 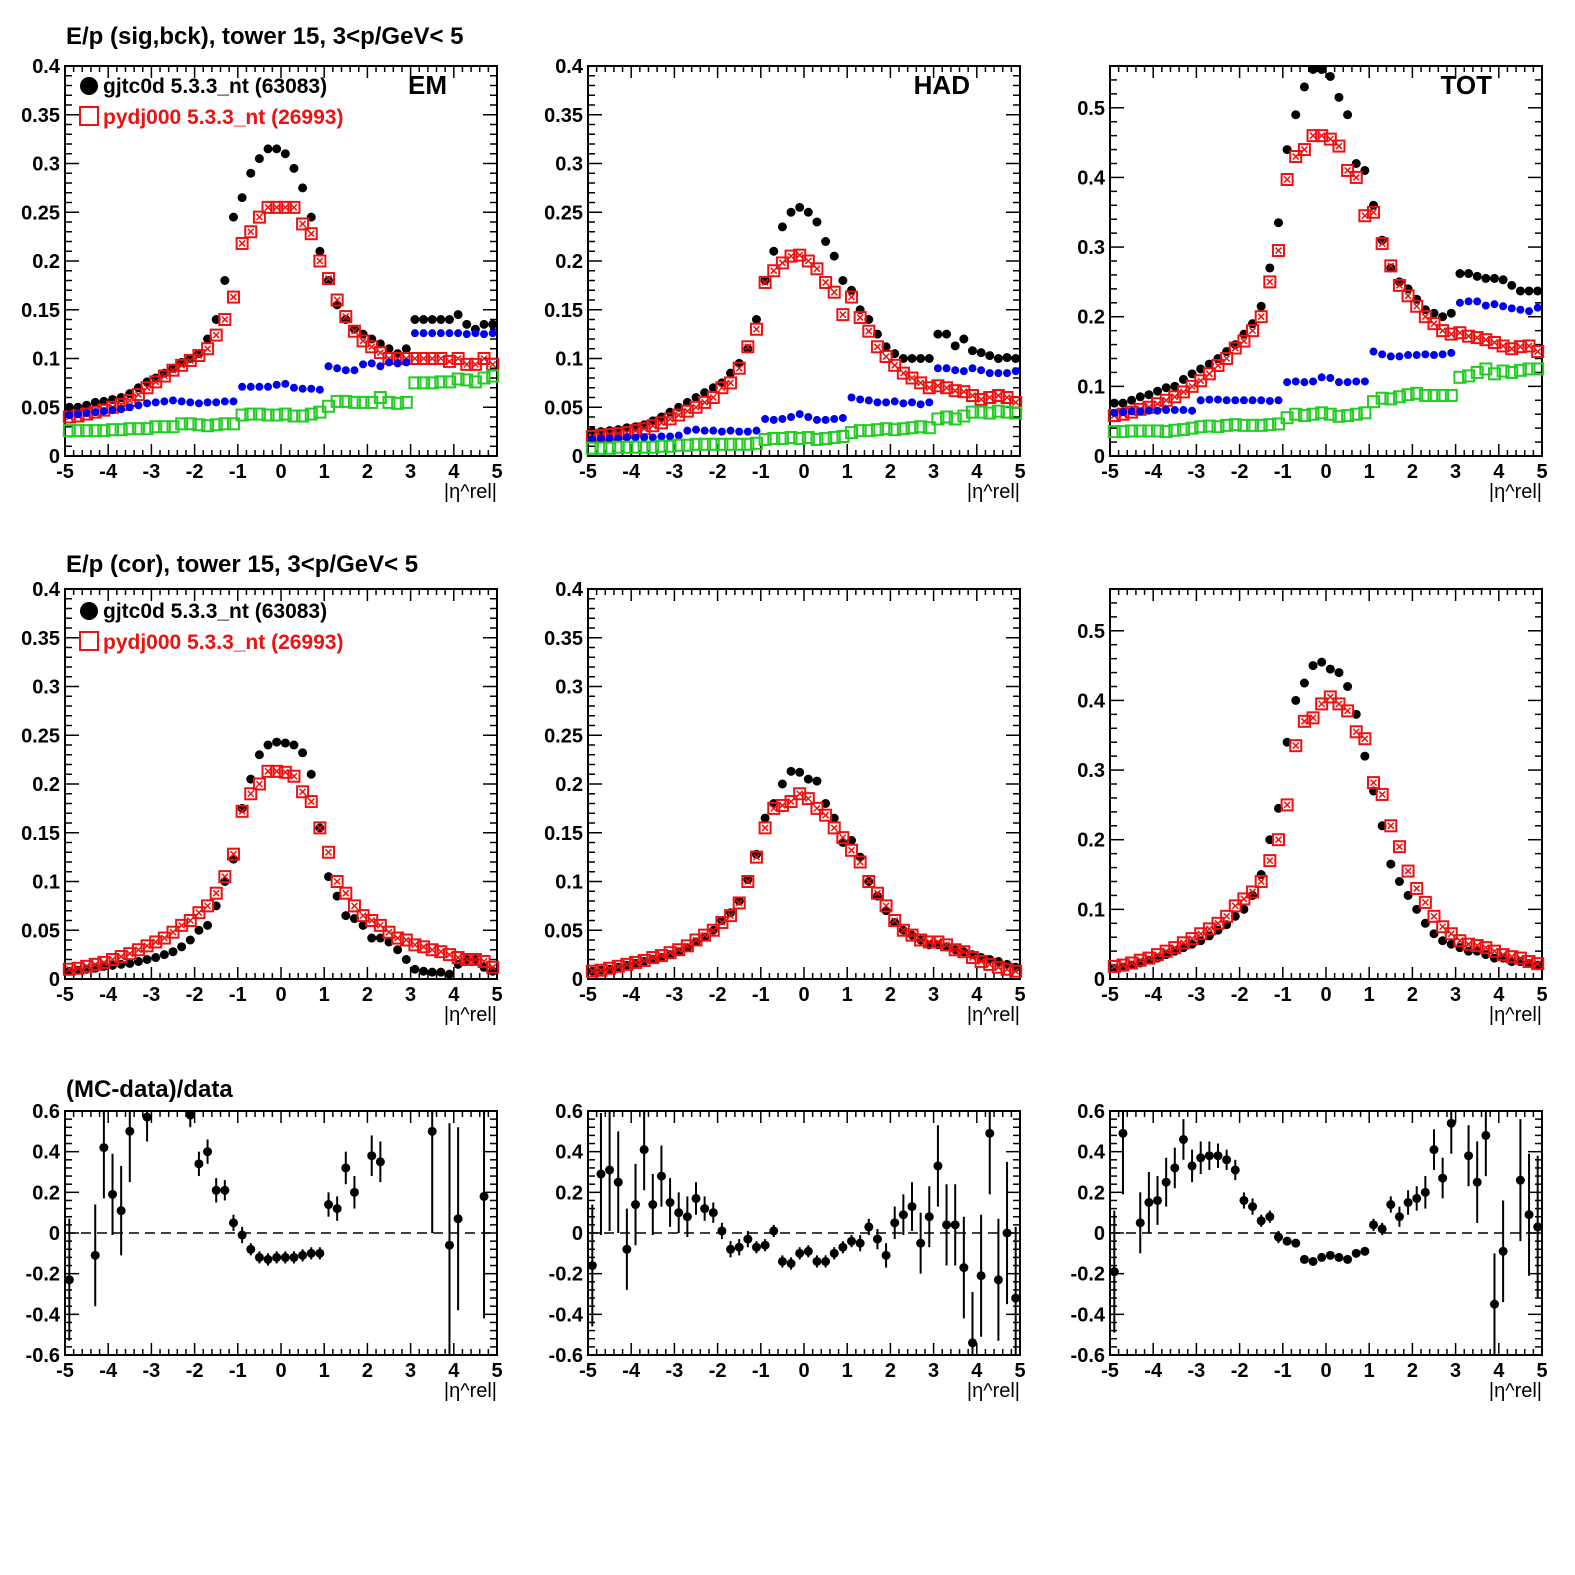 What do you see at coordinates (577, 457) in the screenshot?
I see `y-tick-label: 0` at bounding box center [577, 457].